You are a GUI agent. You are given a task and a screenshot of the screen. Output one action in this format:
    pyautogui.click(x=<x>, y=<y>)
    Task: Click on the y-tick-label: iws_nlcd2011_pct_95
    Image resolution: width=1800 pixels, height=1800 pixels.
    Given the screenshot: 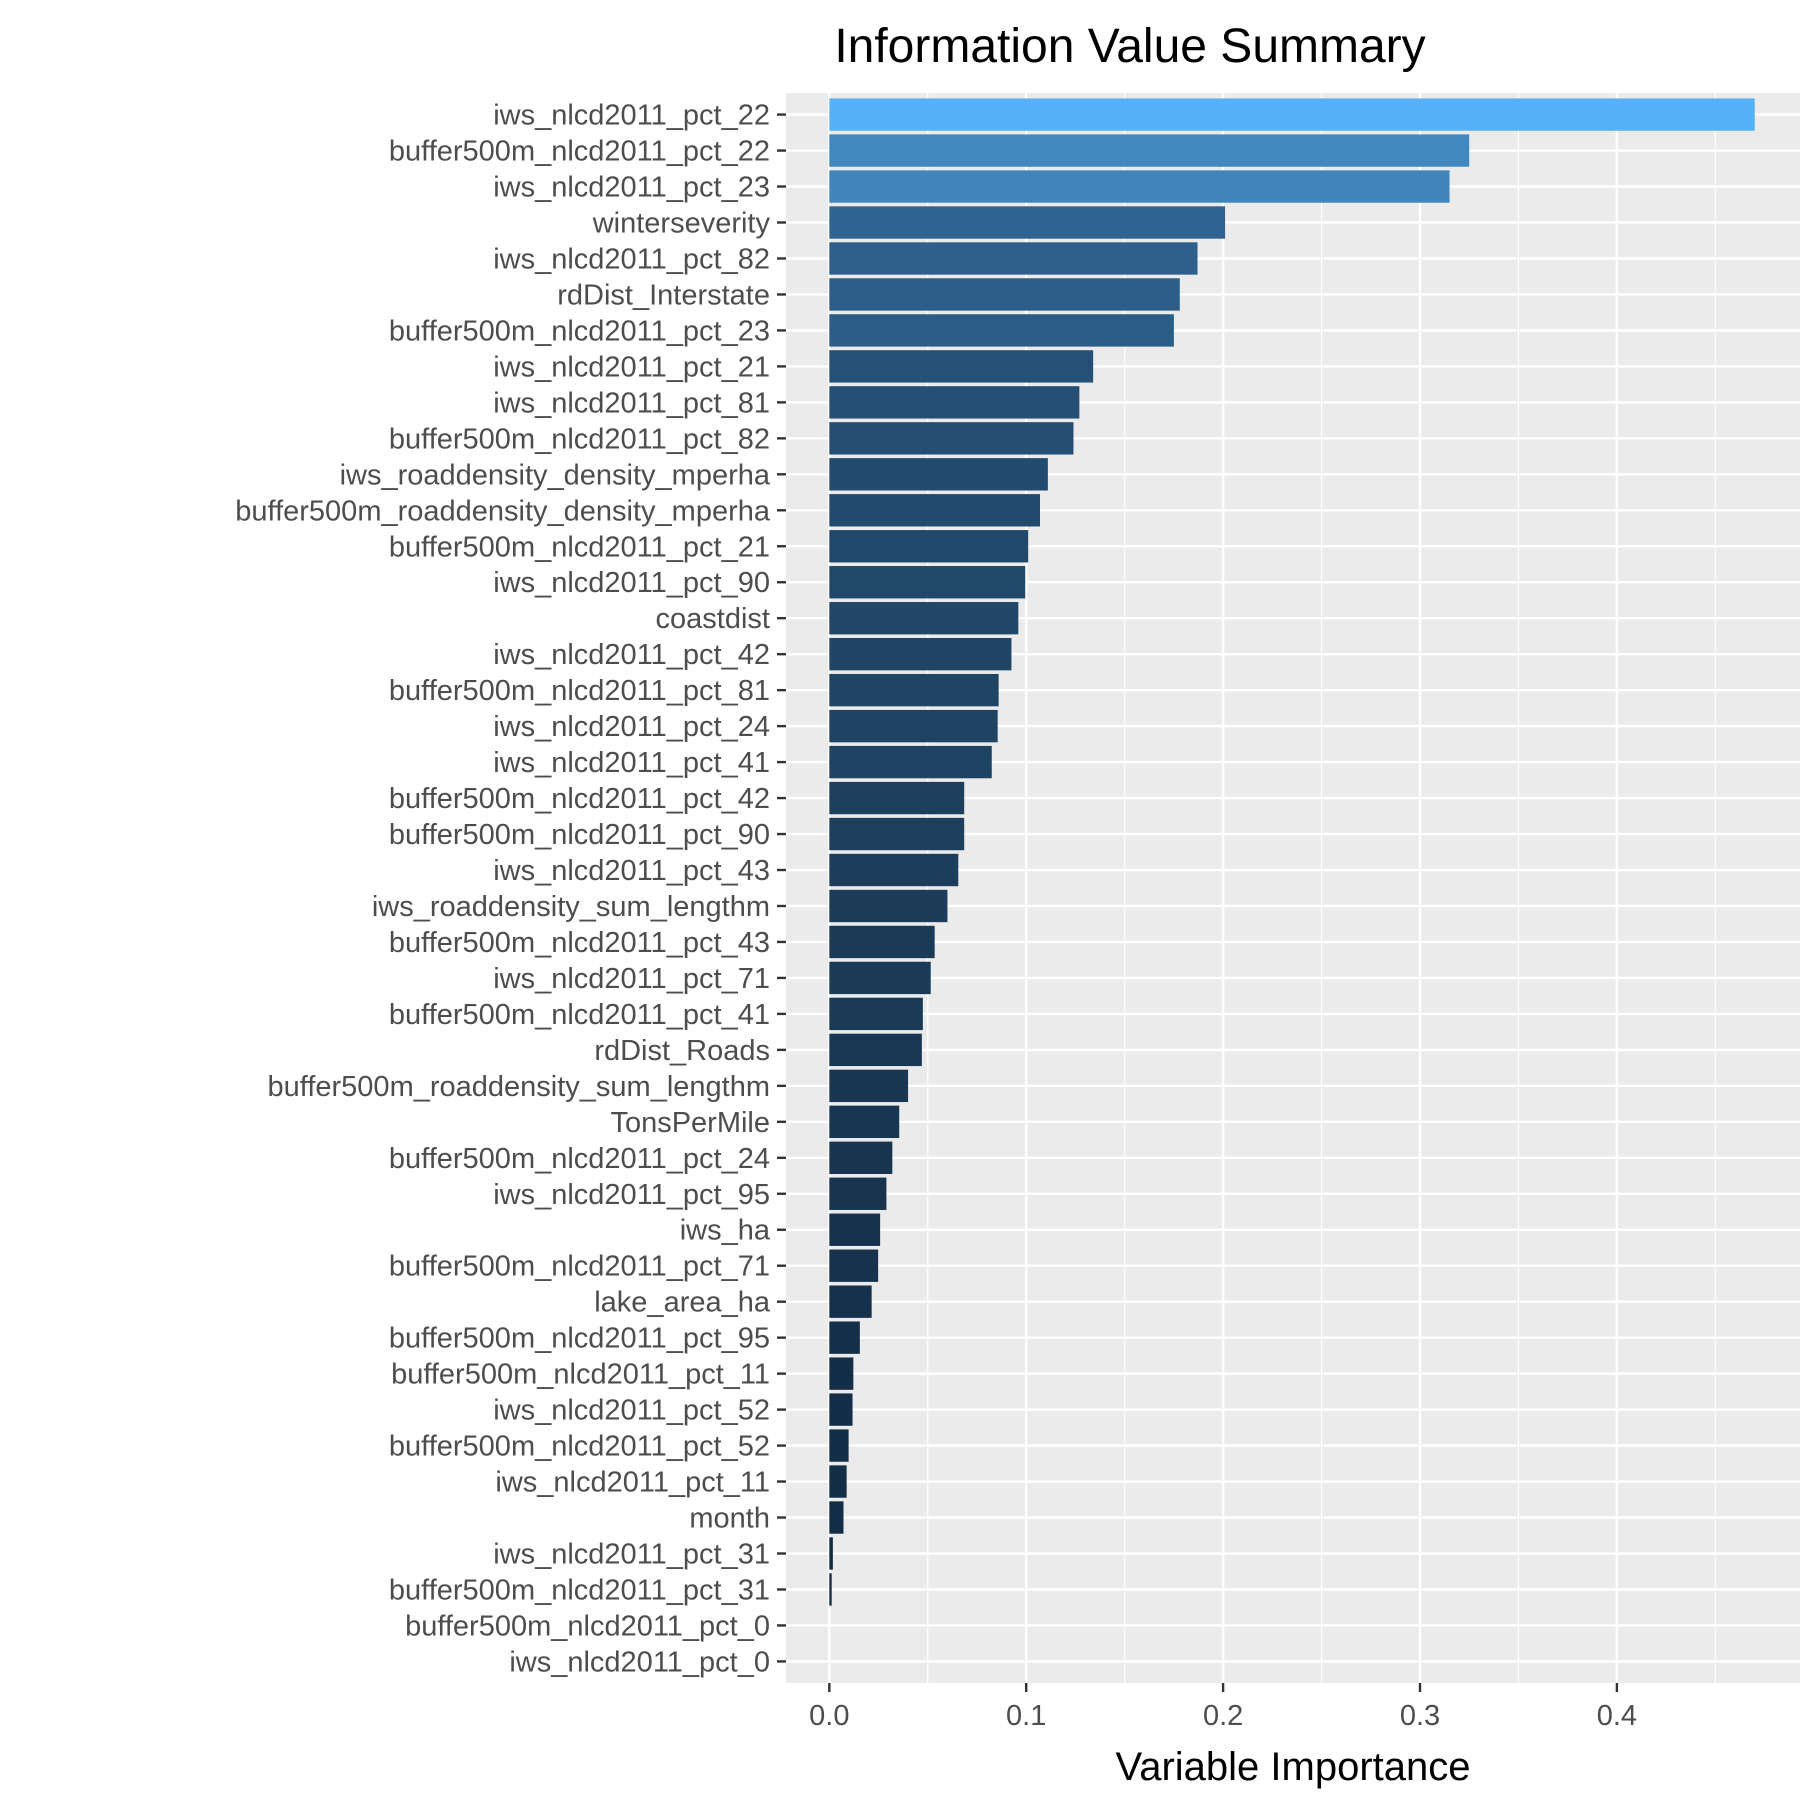 What is the action you would take?
    pyautogui.click(x=631, y=1195)
    